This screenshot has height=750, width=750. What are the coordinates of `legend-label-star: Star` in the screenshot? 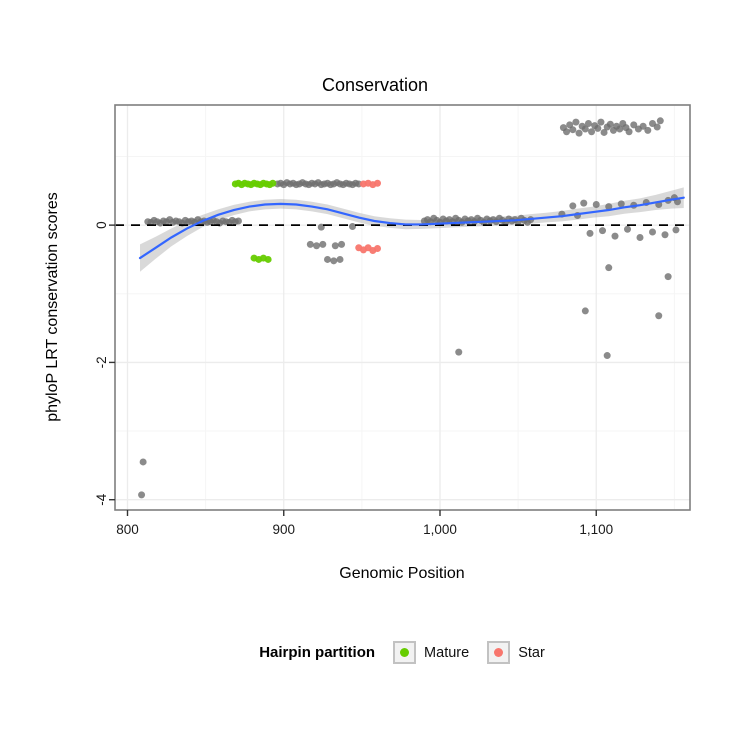 It's located at (531, 652).